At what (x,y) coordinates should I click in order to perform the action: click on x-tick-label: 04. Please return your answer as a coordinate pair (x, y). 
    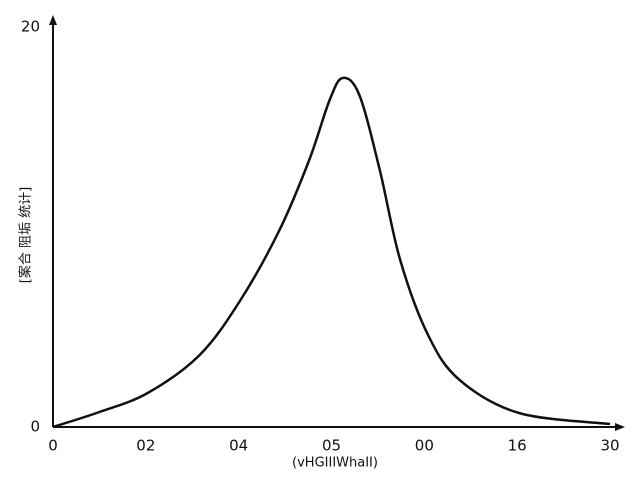
    Looking at the image, I should click on (238, 446).